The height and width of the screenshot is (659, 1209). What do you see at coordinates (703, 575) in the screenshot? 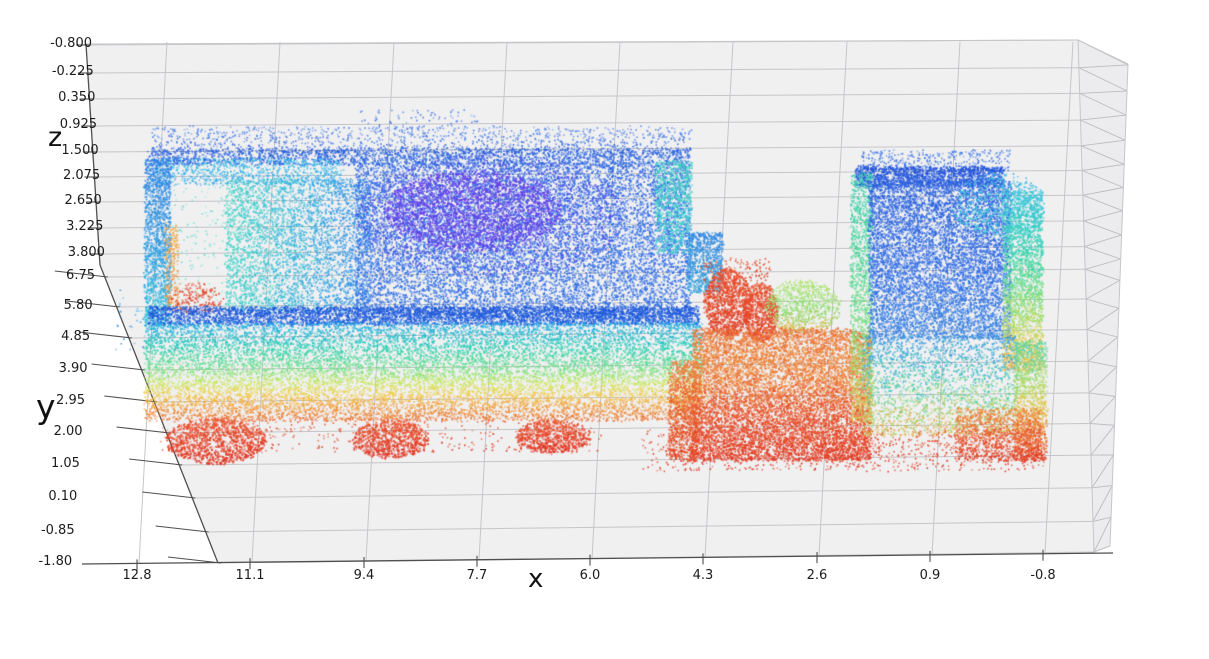
I see `x-tick-label: 4.3` at bounding box center [703, 575].